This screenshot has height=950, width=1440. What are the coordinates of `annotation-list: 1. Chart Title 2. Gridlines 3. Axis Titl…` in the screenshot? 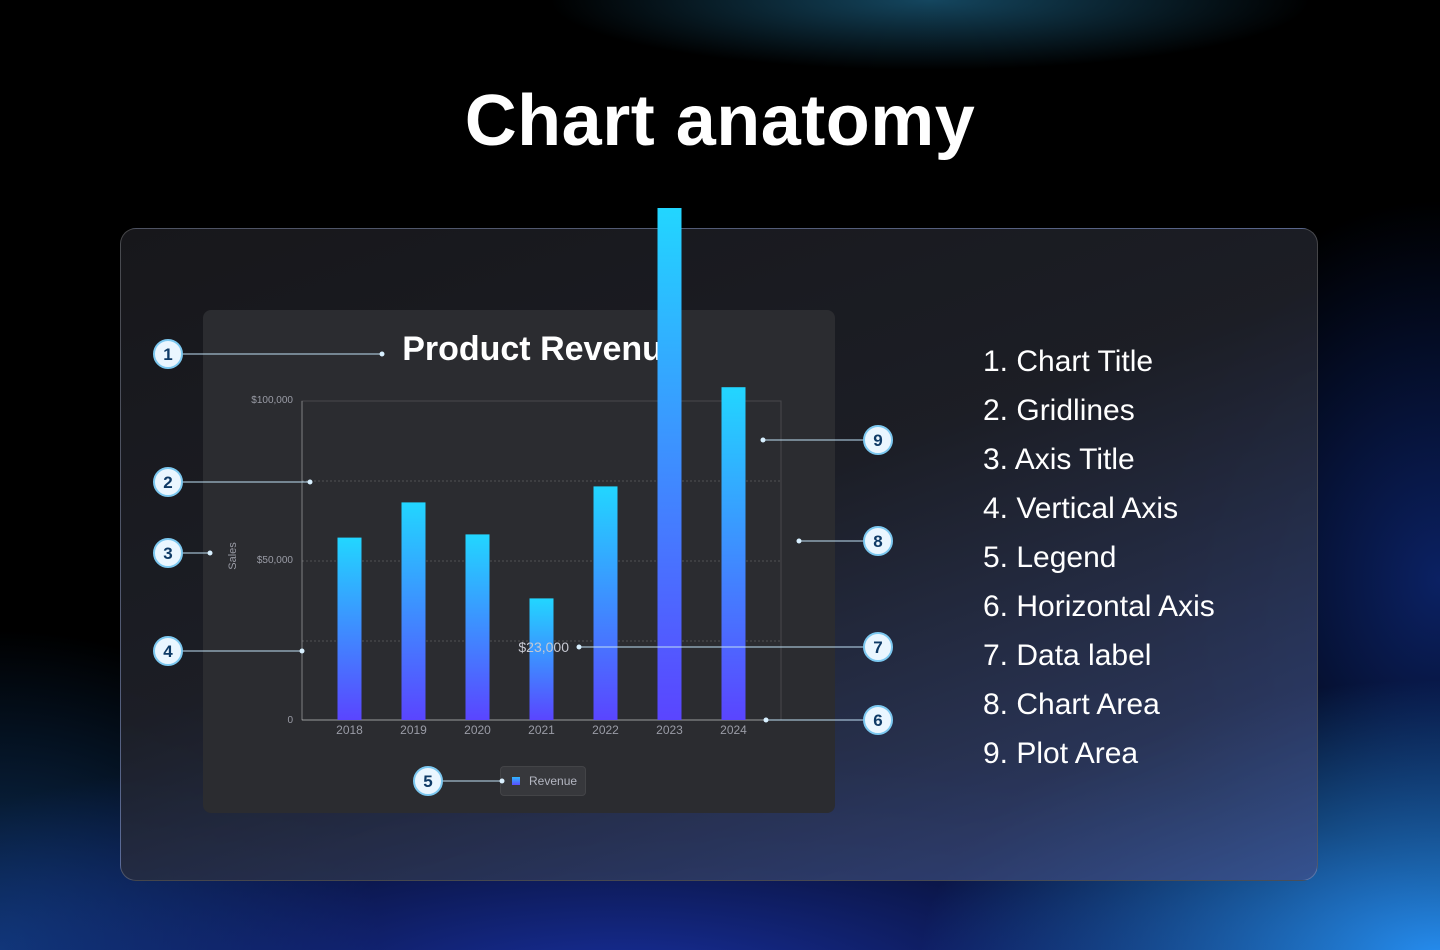 It's located at (1099, 557).